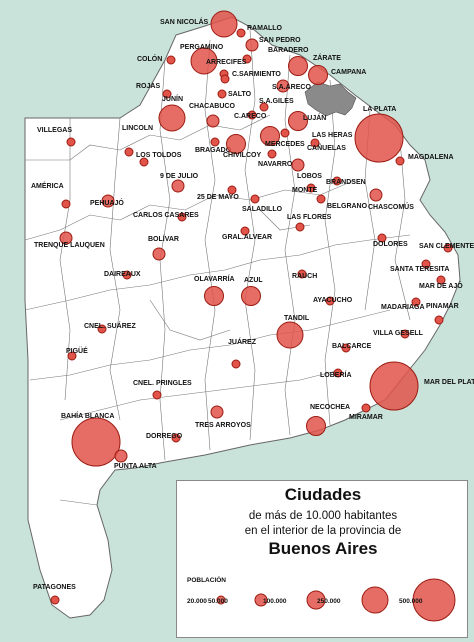 Image resolution: width=474 pixels, height=642 pixels. I want to click on city-marker: MAR DE AJÓ, so click(441, 282).